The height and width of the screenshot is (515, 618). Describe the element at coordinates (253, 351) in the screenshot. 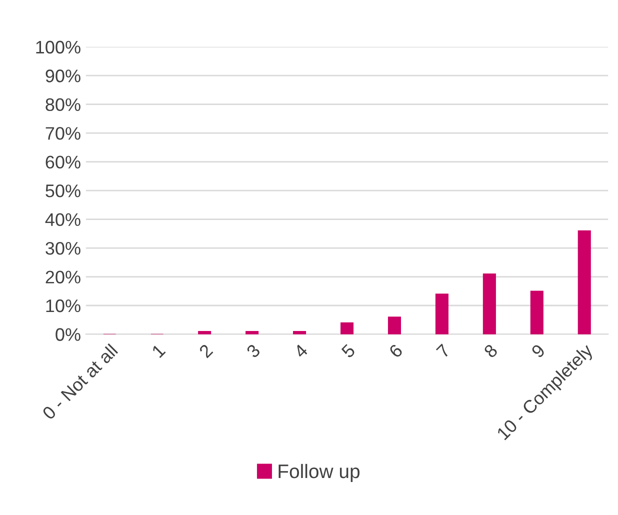

I see `x-tick-label: 3` at that location.